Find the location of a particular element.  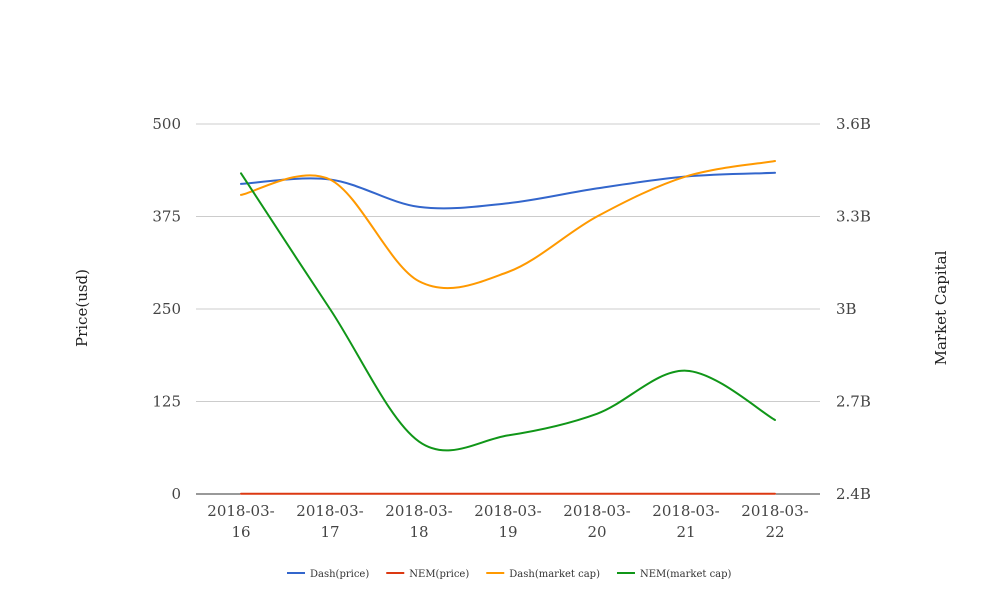

legend-label: NEM(market cap) is located at coordinates (686, 574).